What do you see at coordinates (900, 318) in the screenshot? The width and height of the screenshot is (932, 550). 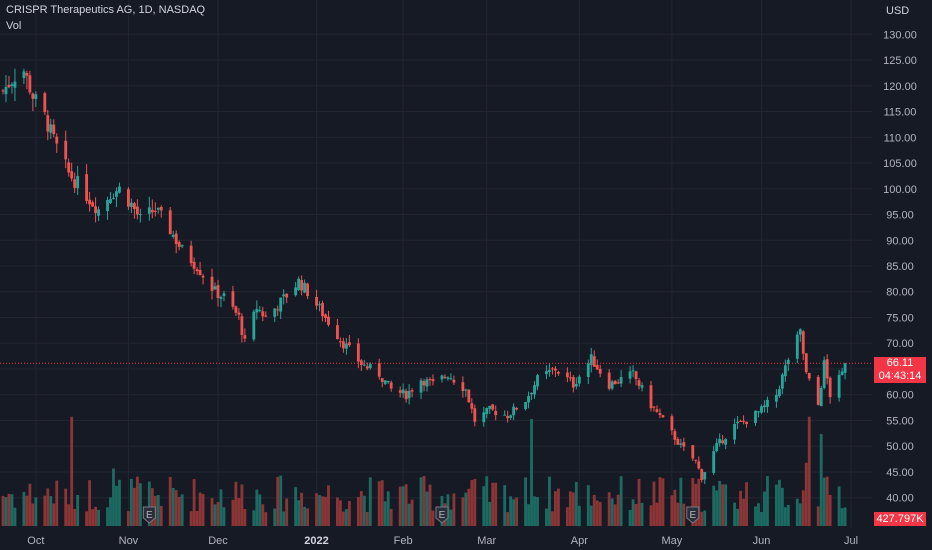 I see `price-tick-label: 75.00` at bounding box center [900, 318].